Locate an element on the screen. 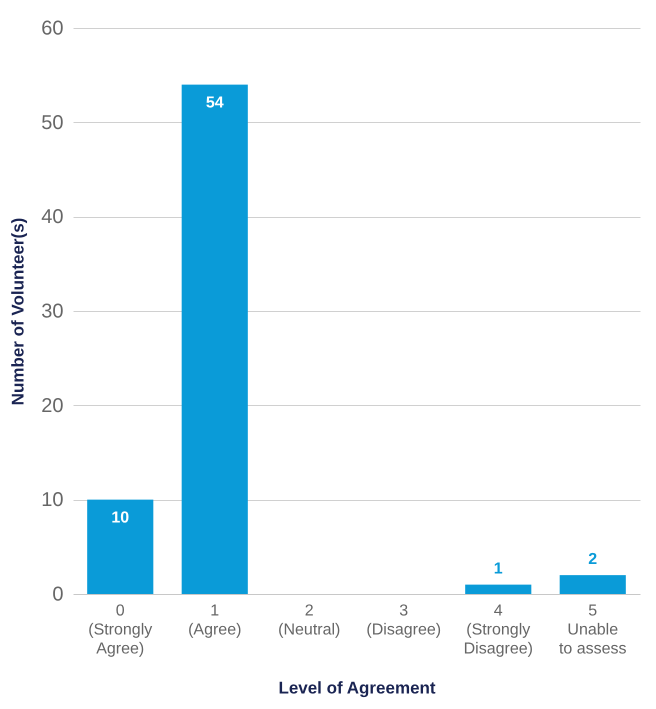 Image resolution: width=656 pixels, height=709 pixels. x-tick-label: 3 (Disagree) is located at coordinates (404, 620).